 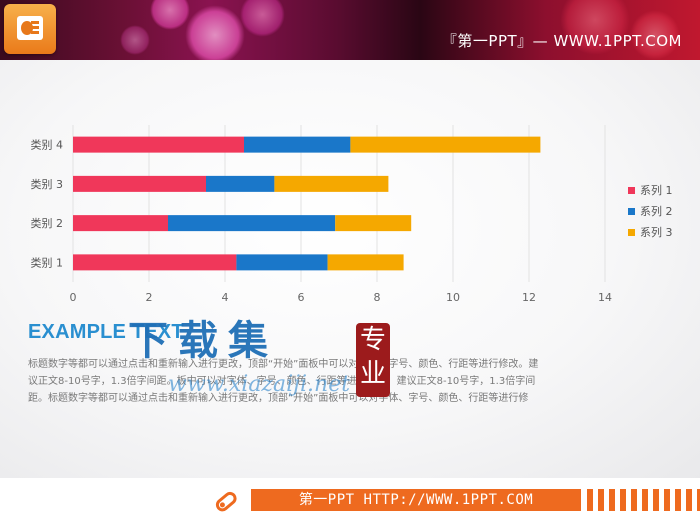 What do you see at coordinates (529, 297) in the screenshot?
I see `x-tick-label: 12` at bounding box center [529, 297].